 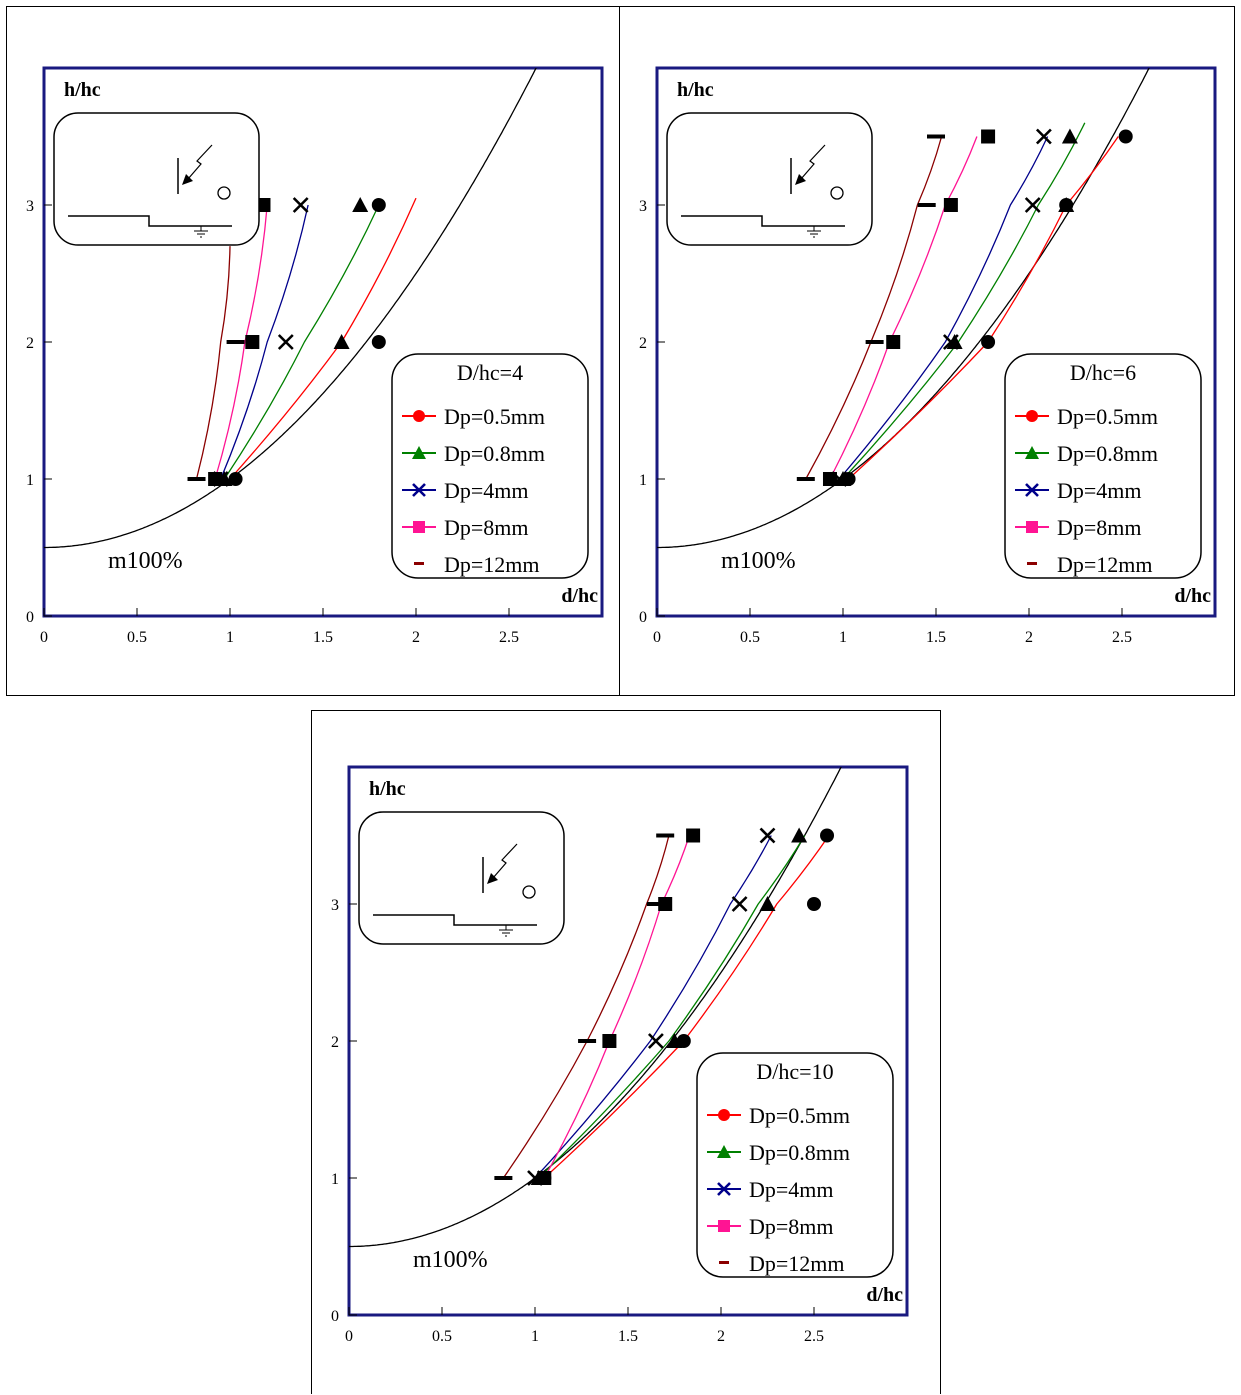 I want to click on reference-curve, so click(x=595, y=1007).